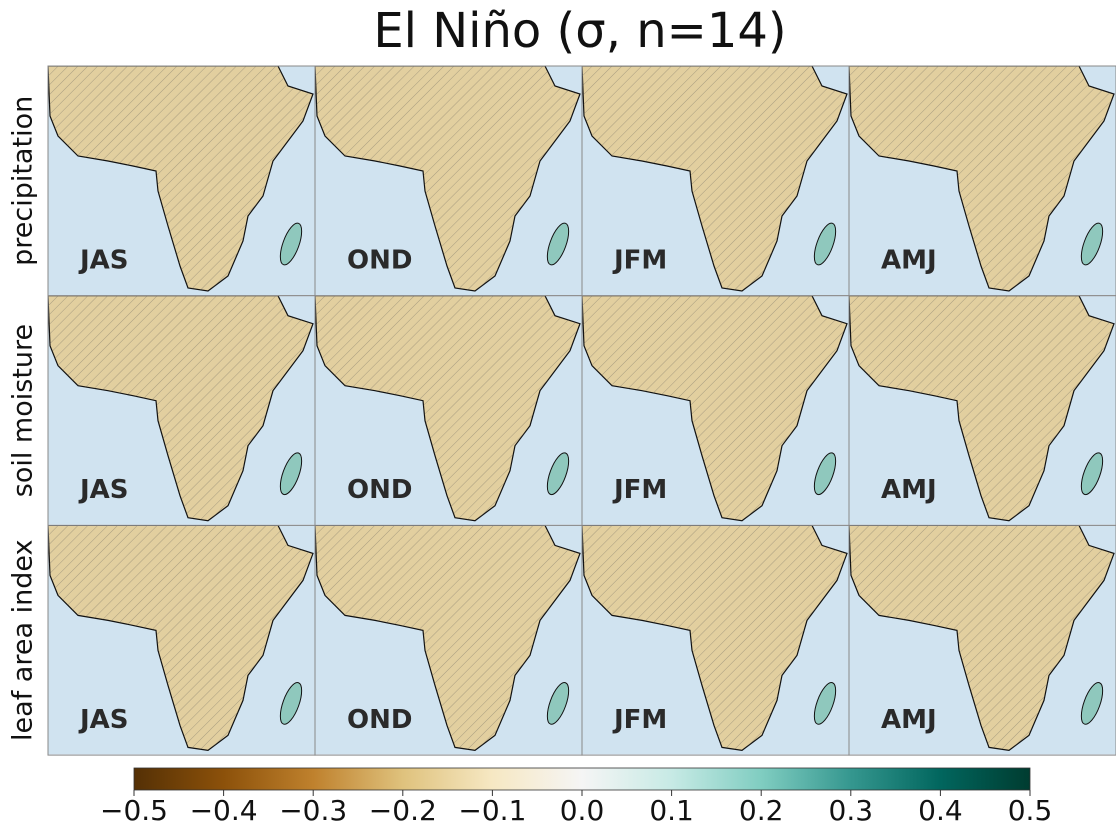 Image resolution: width=1116 pixels, height=834 pixels. What do you see at coordinates (761, 810) in the screenshot?
I see `colorbar-tick-label: 0.2` at bounding box center [761, 810].